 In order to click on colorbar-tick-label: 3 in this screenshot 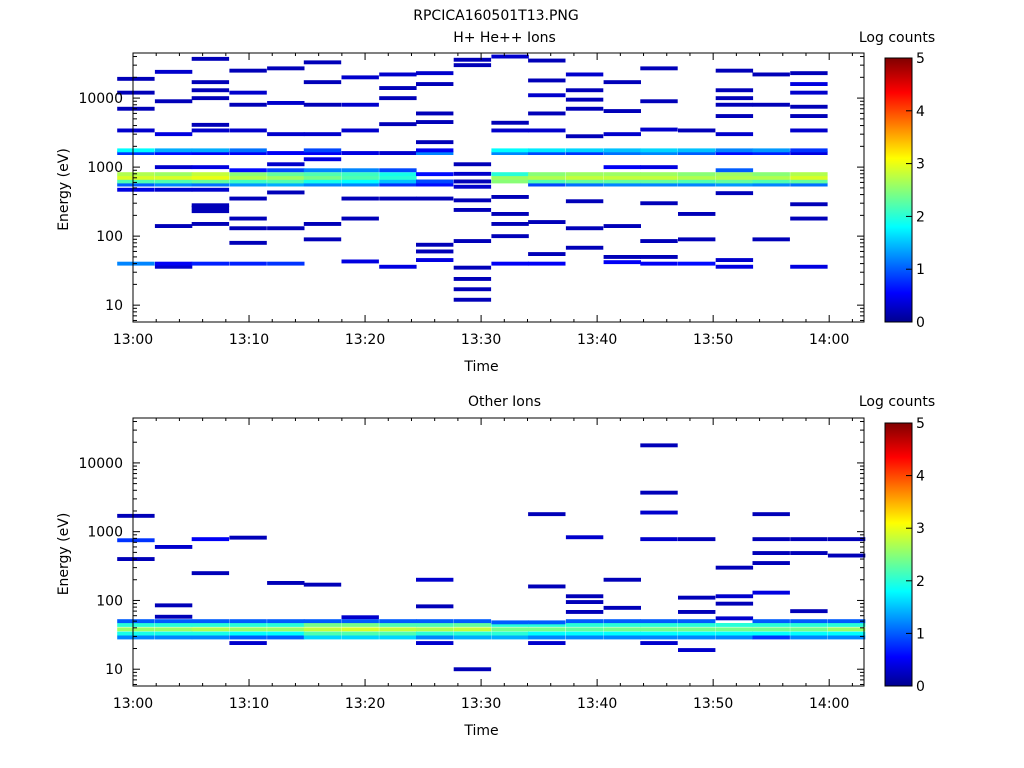, I will do `click(920, 165)`.